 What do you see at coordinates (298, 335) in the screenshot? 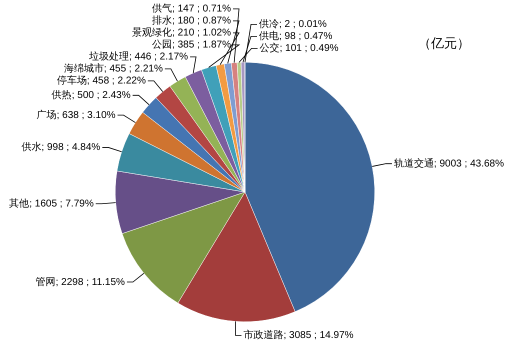
I see `slice-label: 市政道路; 3085 ; 14.97%` at bounding box center [298, 335].